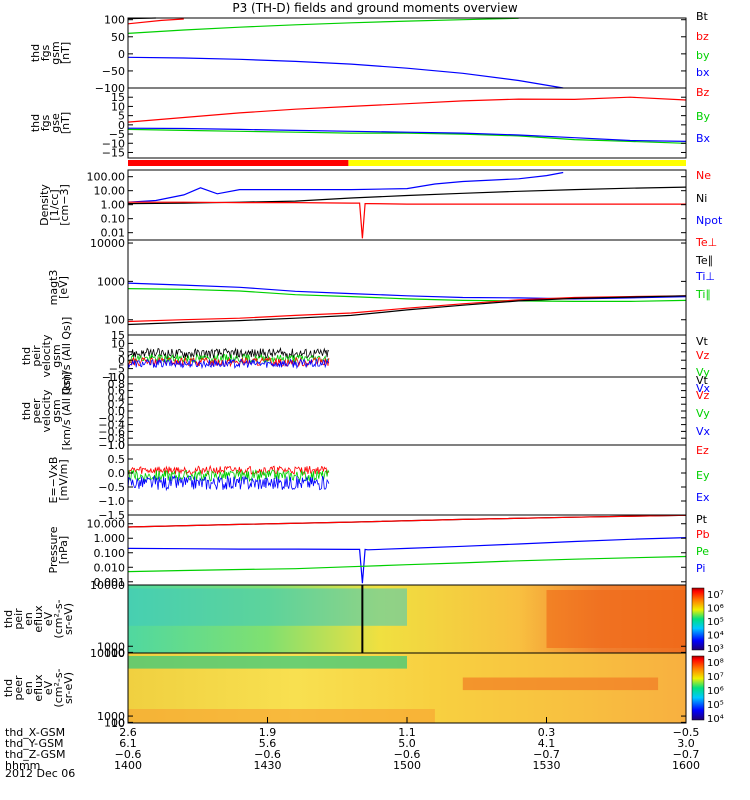 The height and width of the screenshot is (800, 750). I want to click on y-axis-label-line: eV, so click(48, 687).